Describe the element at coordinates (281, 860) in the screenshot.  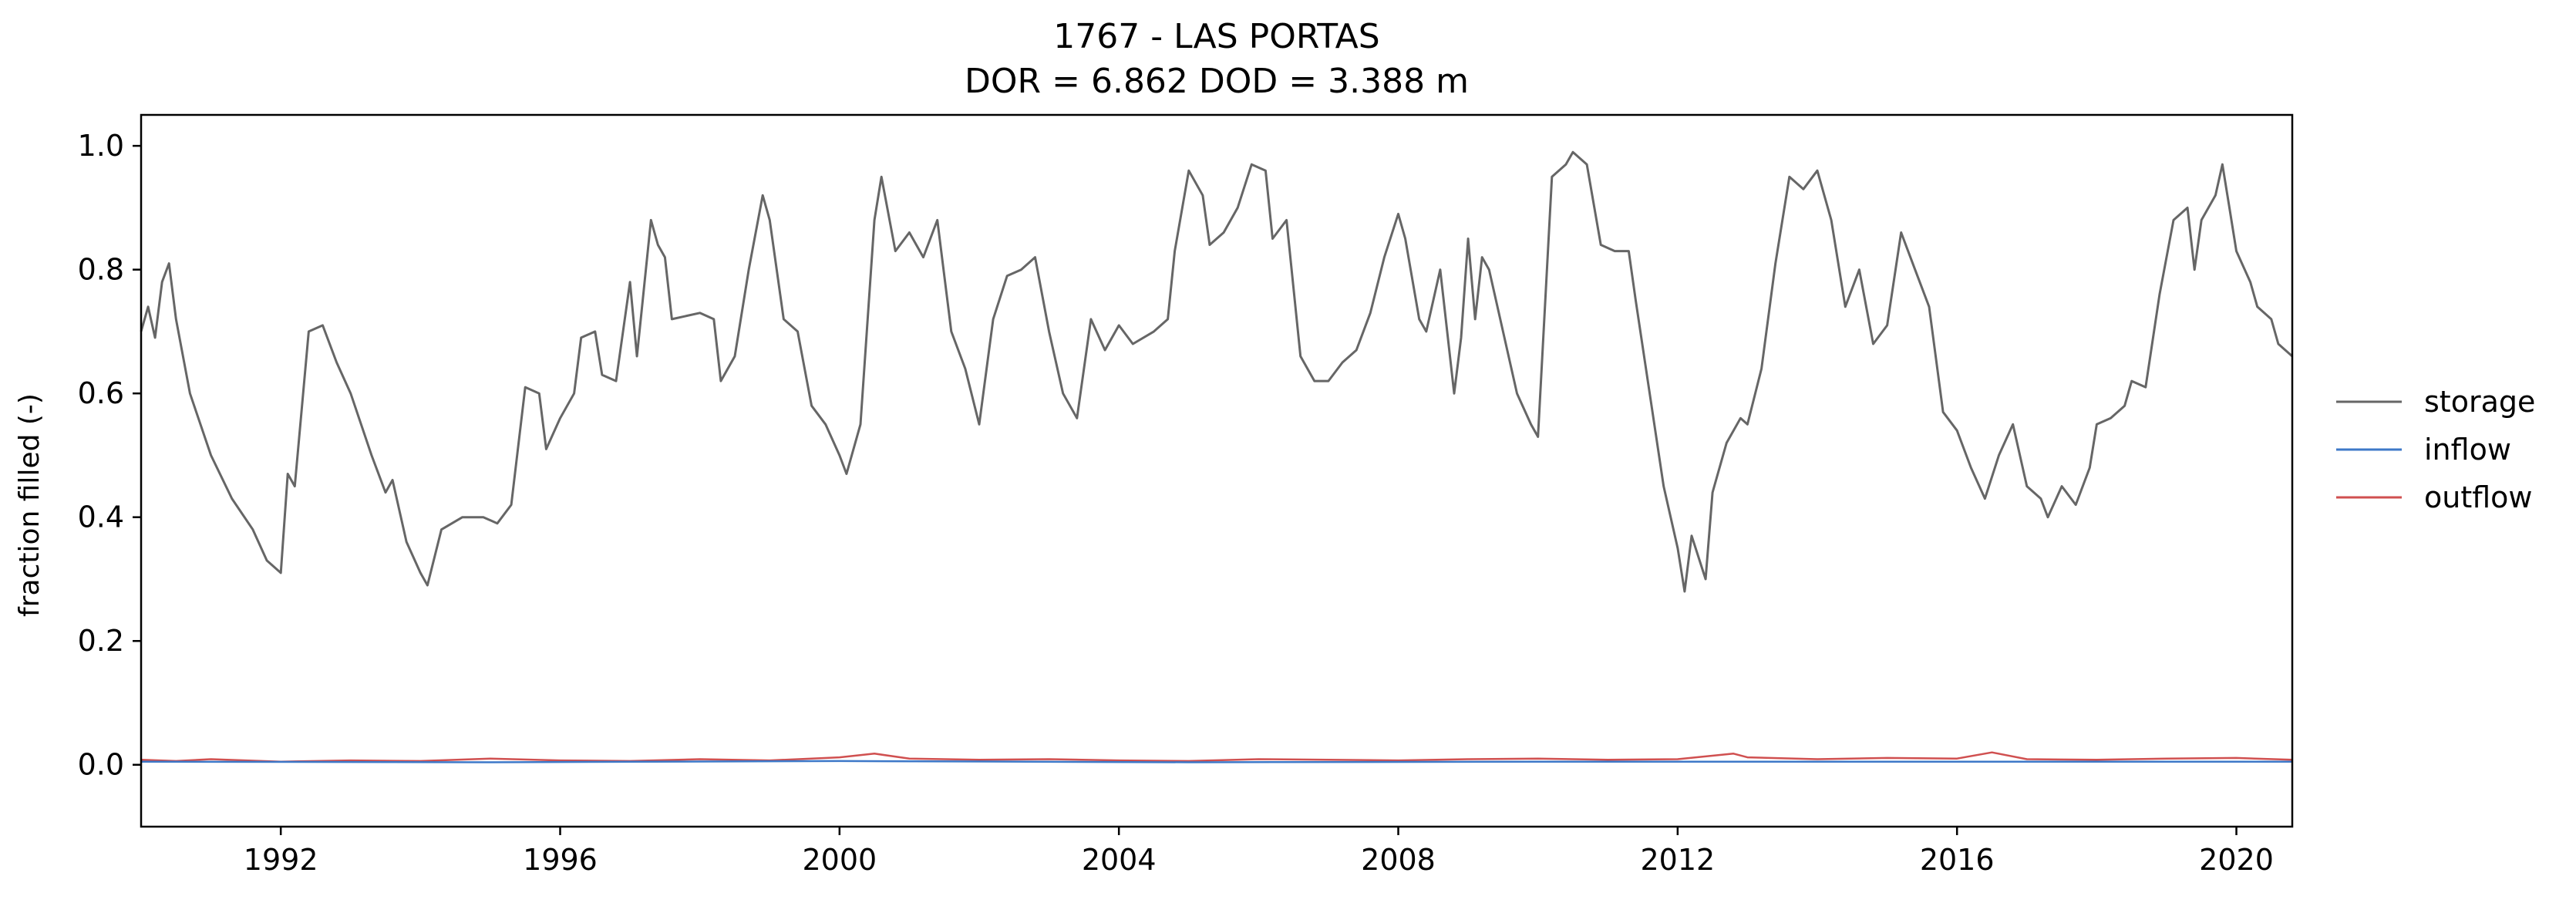
I see `x-tick-label: 1992` at that location.